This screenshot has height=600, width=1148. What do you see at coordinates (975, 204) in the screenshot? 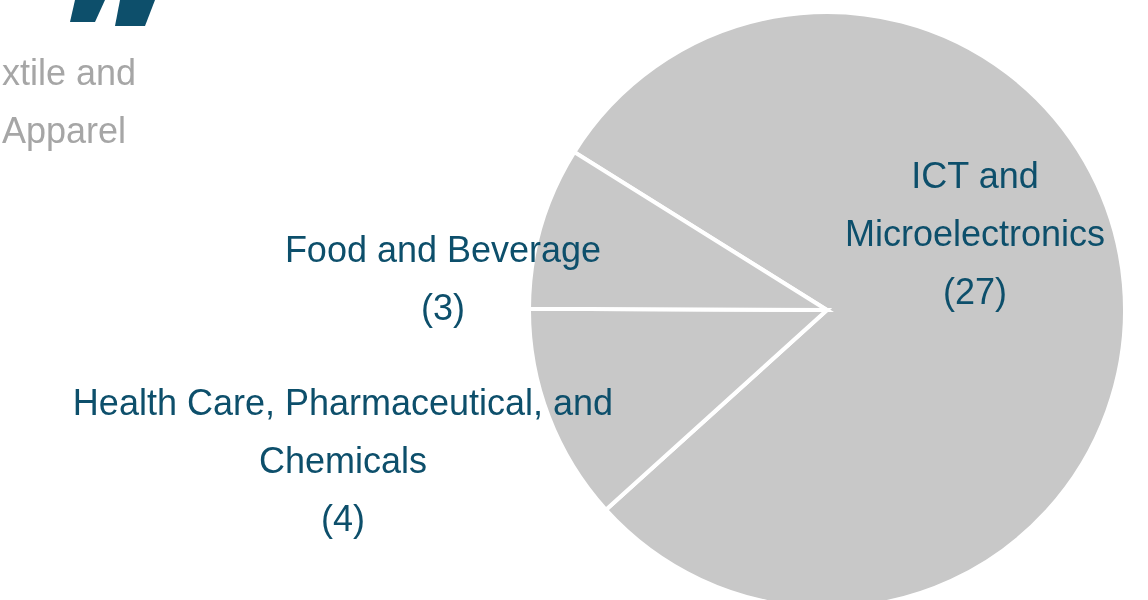
I see `slice-label: ICT and Microelectronics` at bounding box center [975, 204].